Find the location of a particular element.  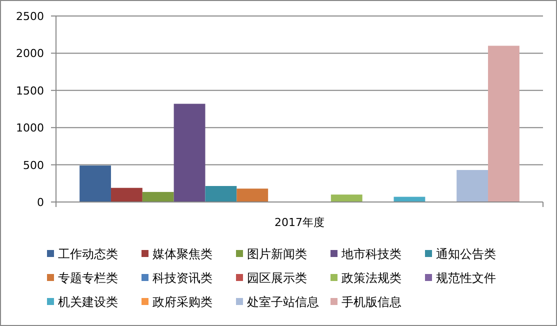

legend-label: 地市科技类 is located at coordinates (371, 254).